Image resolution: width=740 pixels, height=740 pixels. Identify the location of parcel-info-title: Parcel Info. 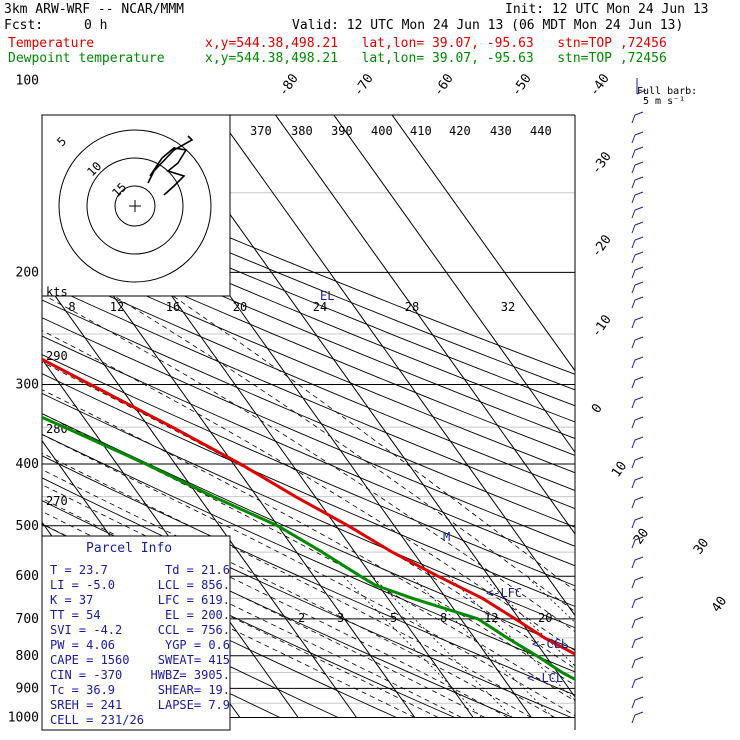
(129, 548).